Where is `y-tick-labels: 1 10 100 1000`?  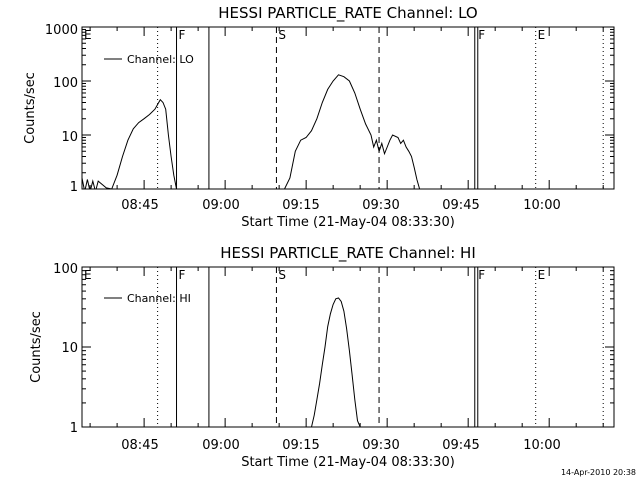 y-tick-labels: 1 10 100 1000 is located at coordinates (61, 109).